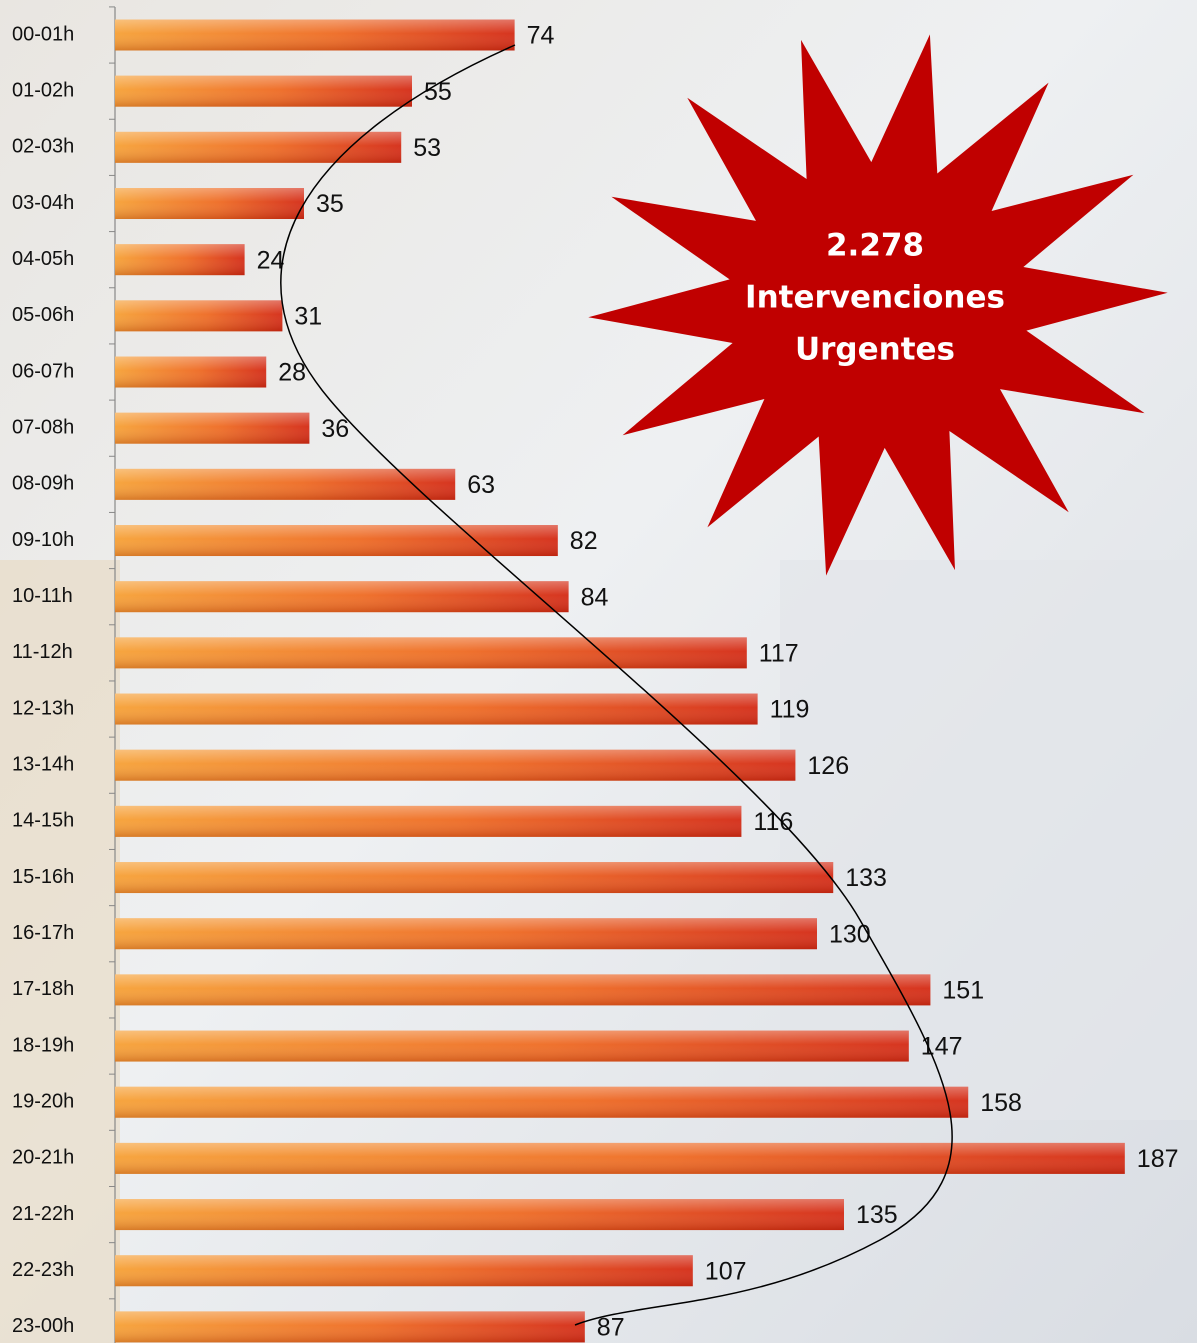 The image size is (1197, 1343). I want to click on value-label: 87, so click(611, 1328).